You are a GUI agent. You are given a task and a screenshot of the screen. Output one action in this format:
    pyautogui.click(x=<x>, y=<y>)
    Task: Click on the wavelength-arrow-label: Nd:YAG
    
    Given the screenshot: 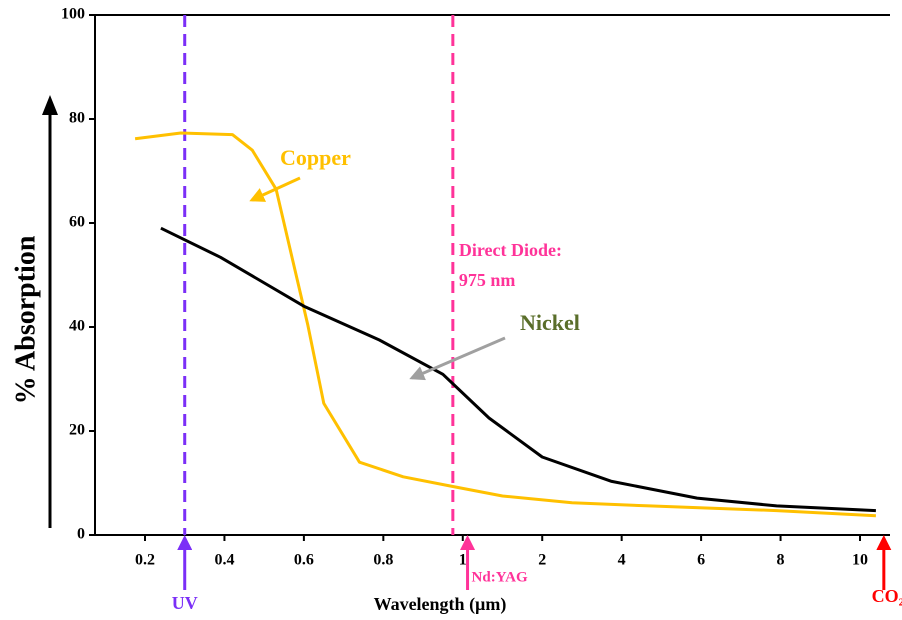 What is the action you would take?
    pyautogui.click(x=500, y=577)
    